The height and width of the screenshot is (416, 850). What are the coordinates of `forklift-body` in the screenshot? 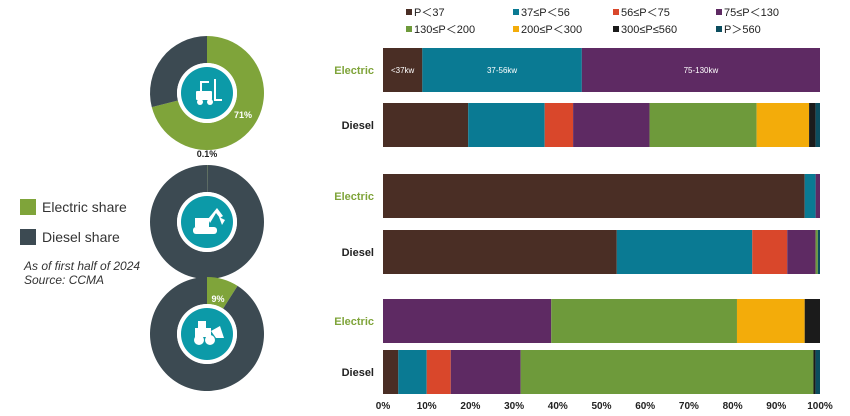 It's located at (204, 95).